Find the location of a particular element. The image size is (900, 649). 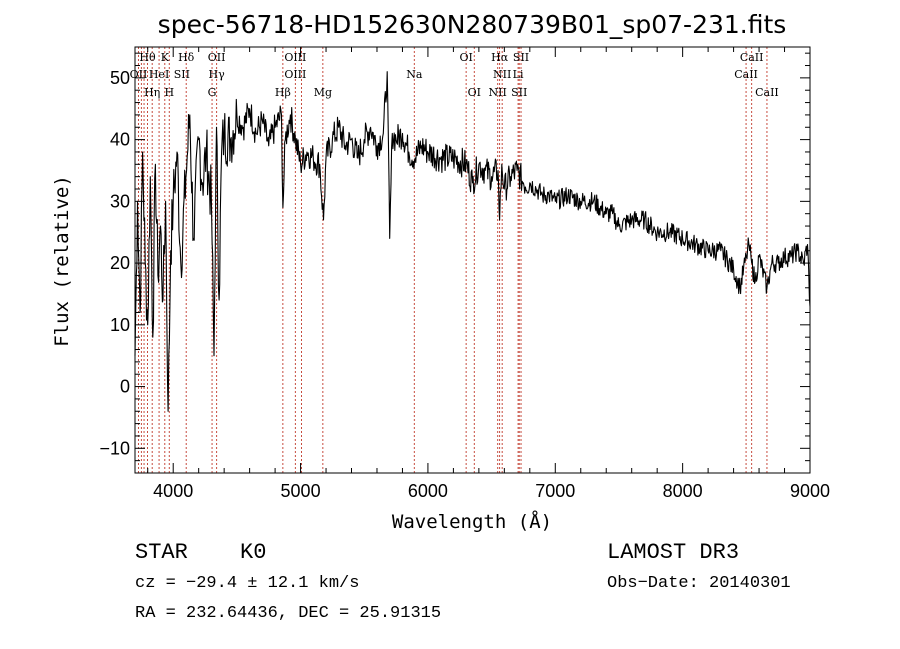

x-tick-label: 6000 is located at coordinates (428, 491).